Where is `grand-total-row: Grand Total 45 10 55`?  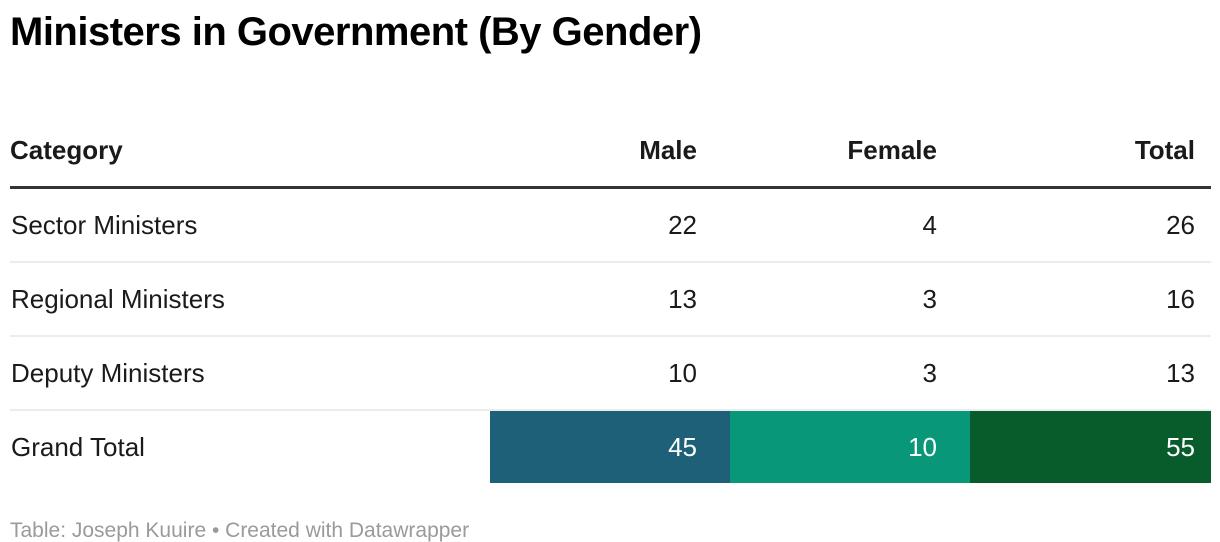
grand-total-row: Grand Total 45 10 55 is located at coordinates (610, 446).